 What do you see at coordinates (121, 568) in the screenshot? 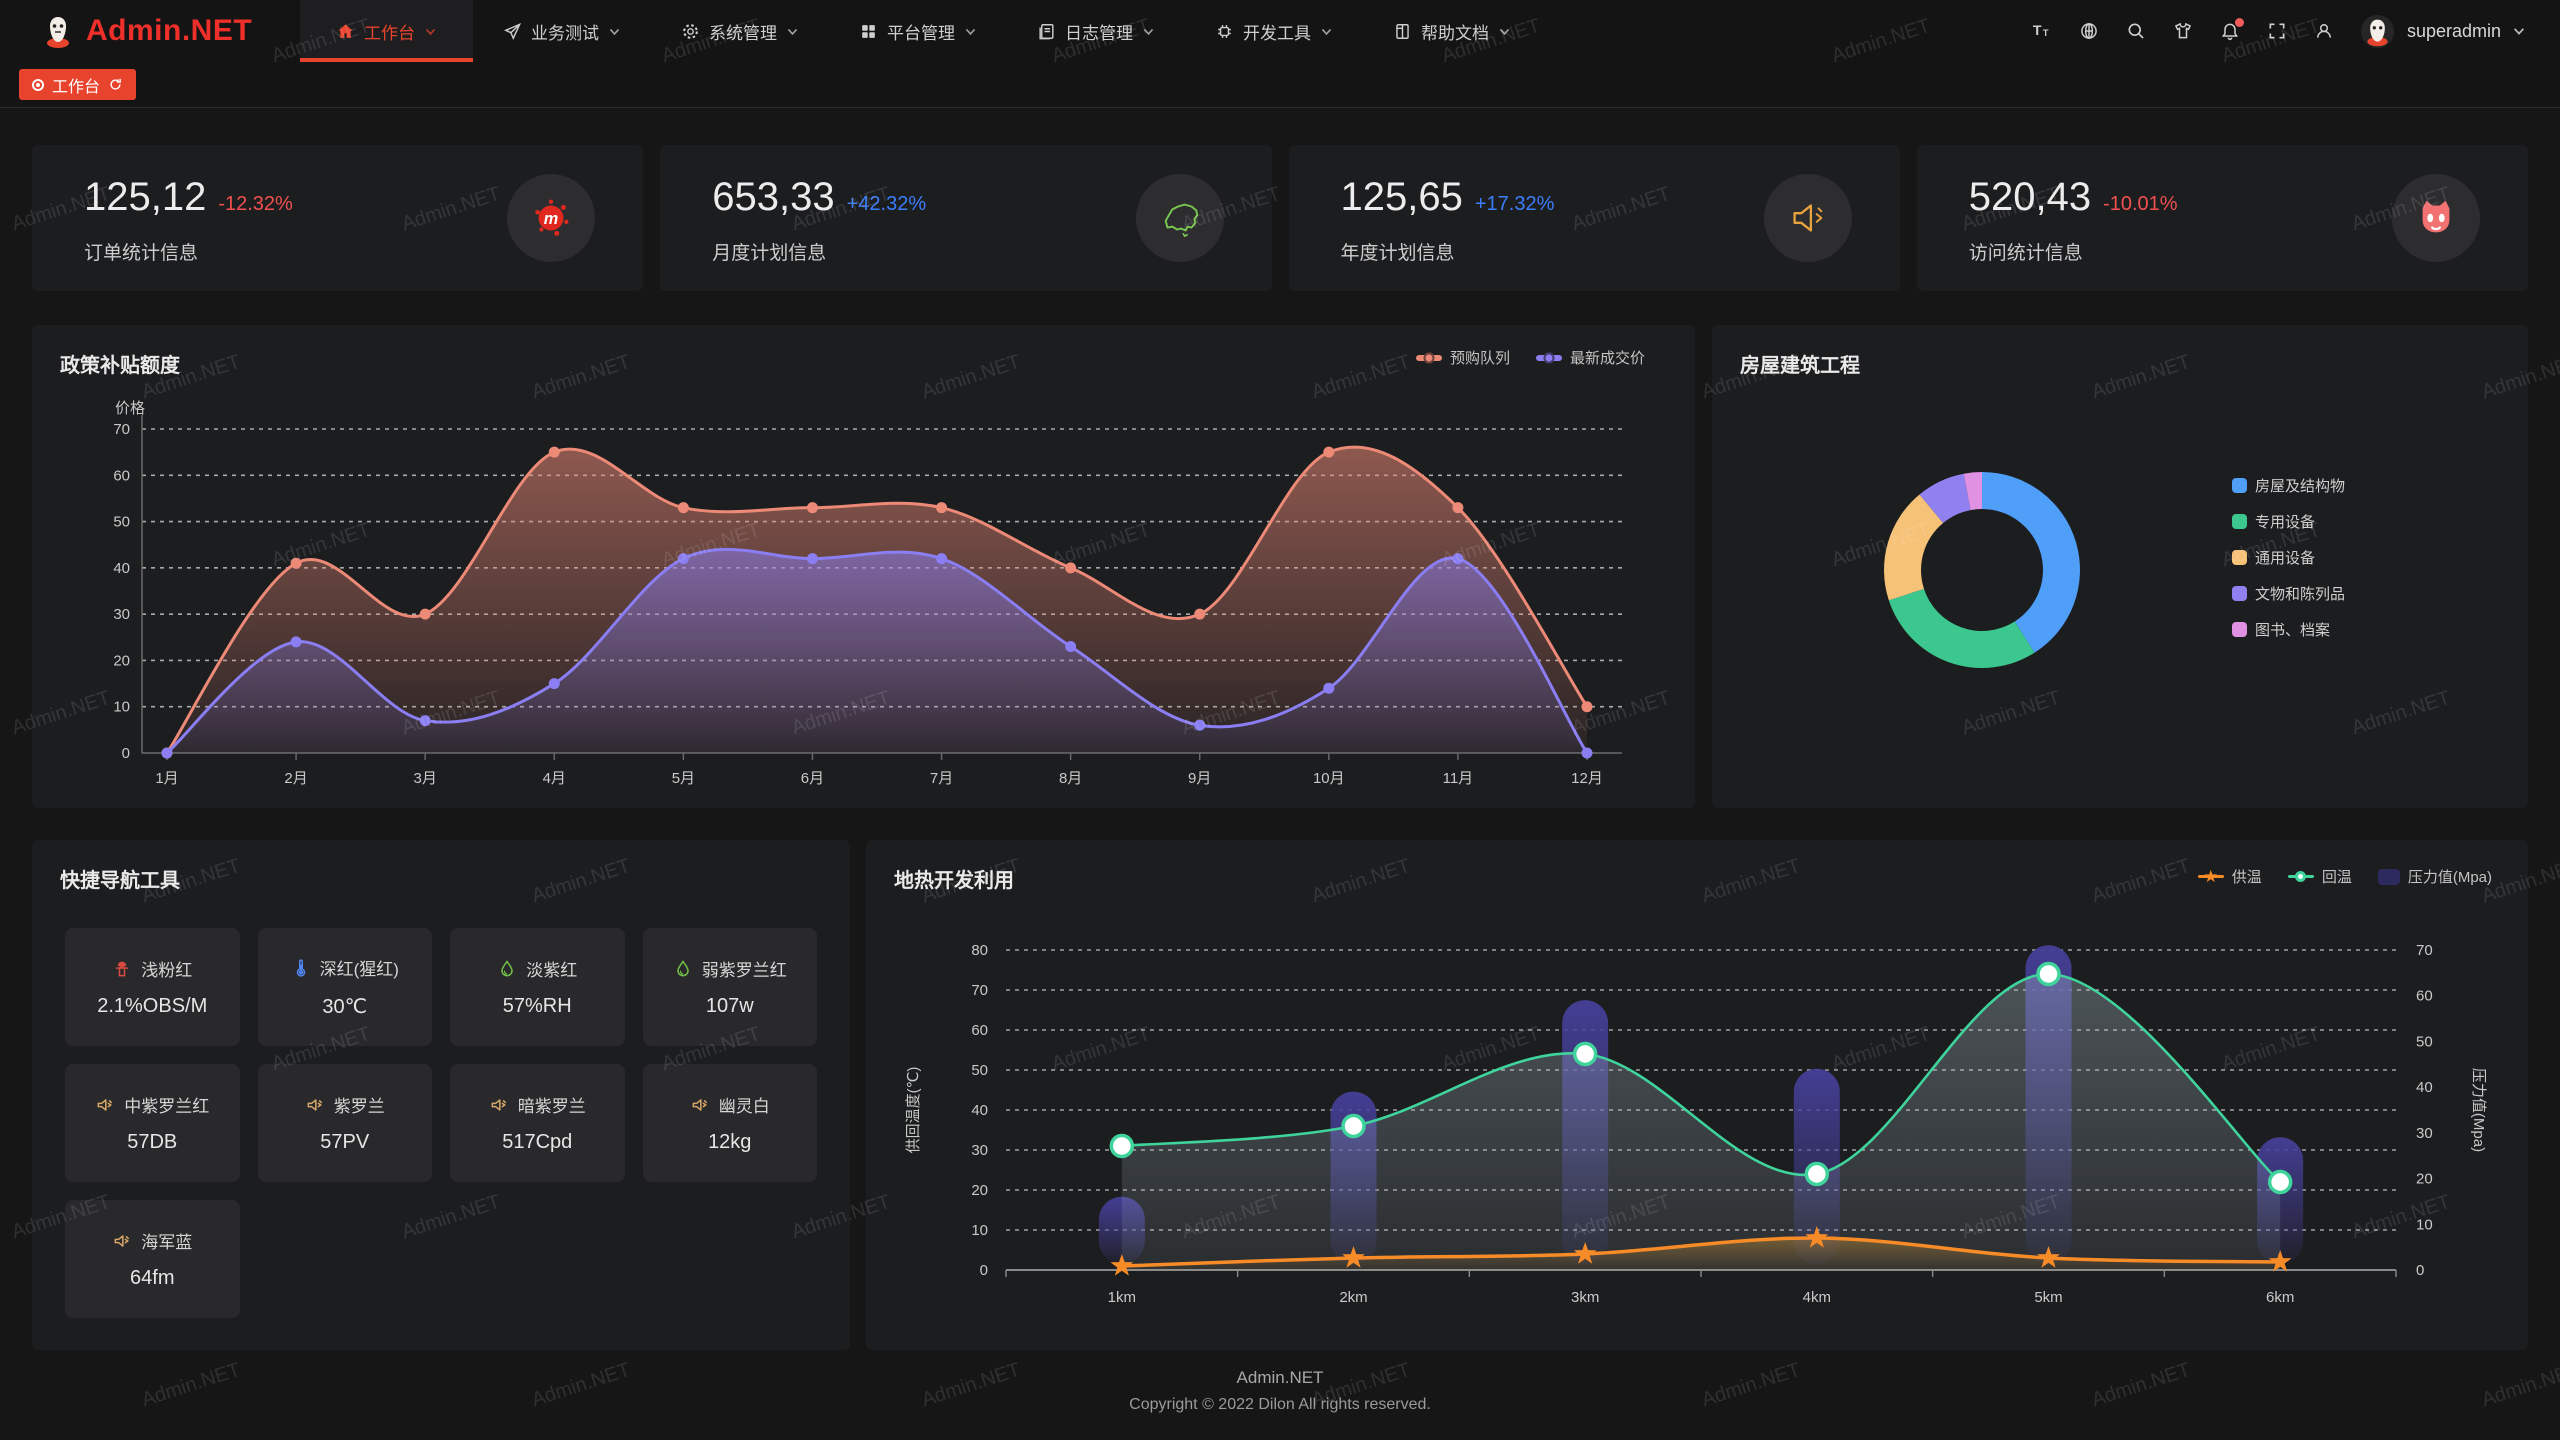
I see `svg-text: 40` at bounding box center [121, 568].